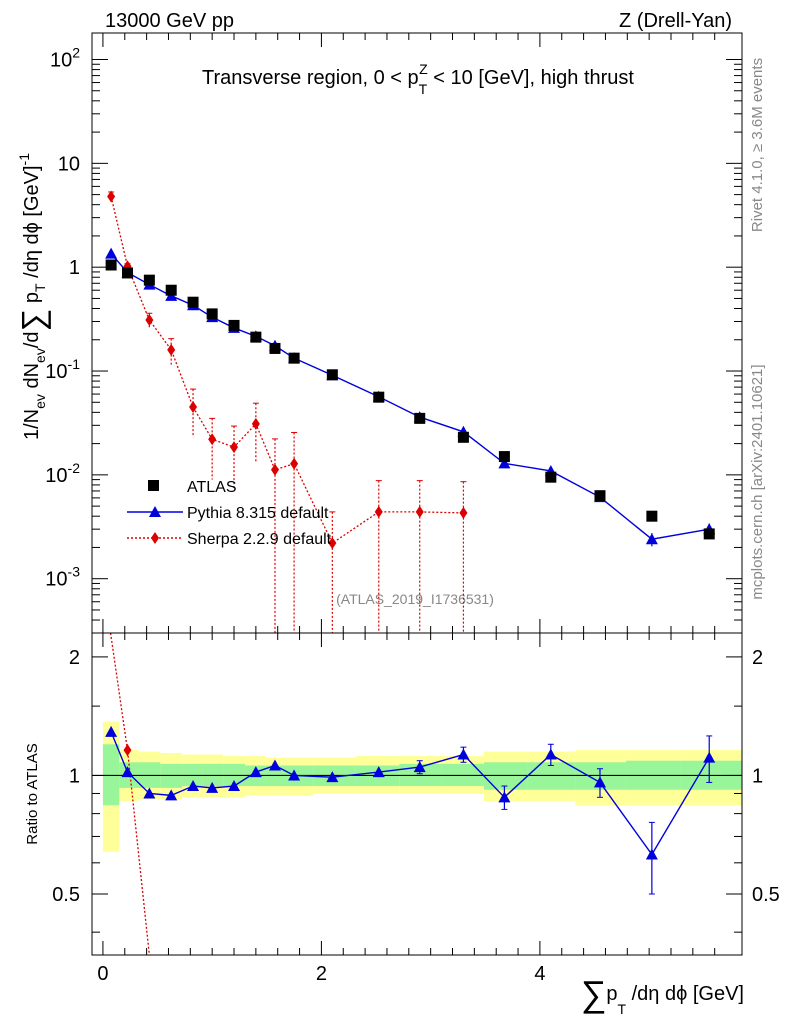  I want to click on mcplots-label: mcplots.cern.ch [arXiv:2401.10621], so click(757, 481).